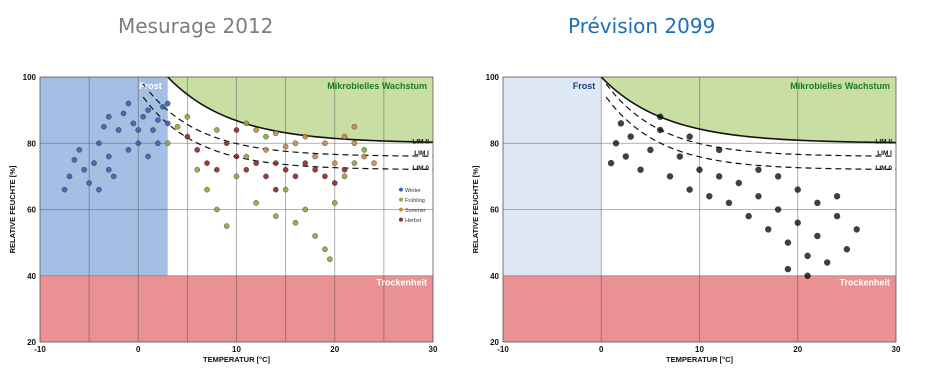 Image resolution: width=926 pixels, height=376 pixels. I want to click on c1-y-tick-label: 100, so click(493, 77).